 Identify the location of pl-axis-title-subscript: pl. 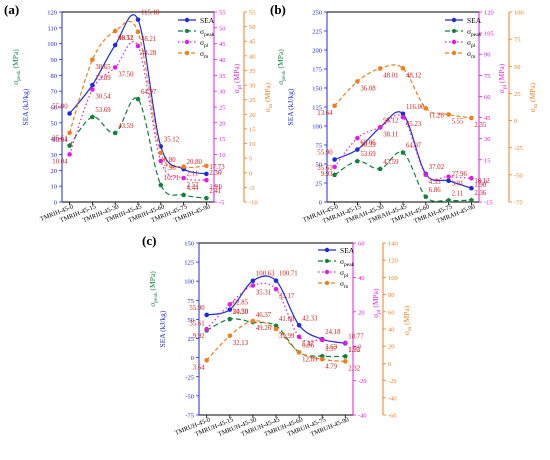
(379, 311).